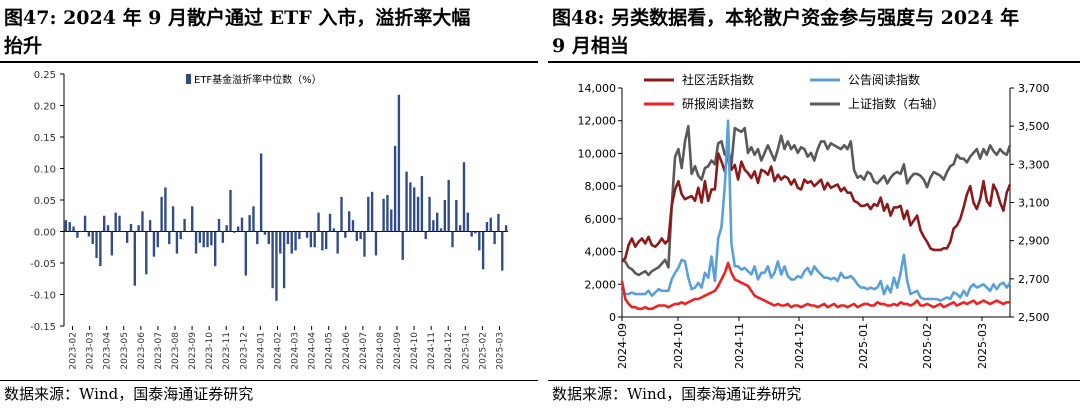 The width and height of the screenshot is (1080, 408). I want to click on x-tick-label: 2024-07, so click(364, 351).